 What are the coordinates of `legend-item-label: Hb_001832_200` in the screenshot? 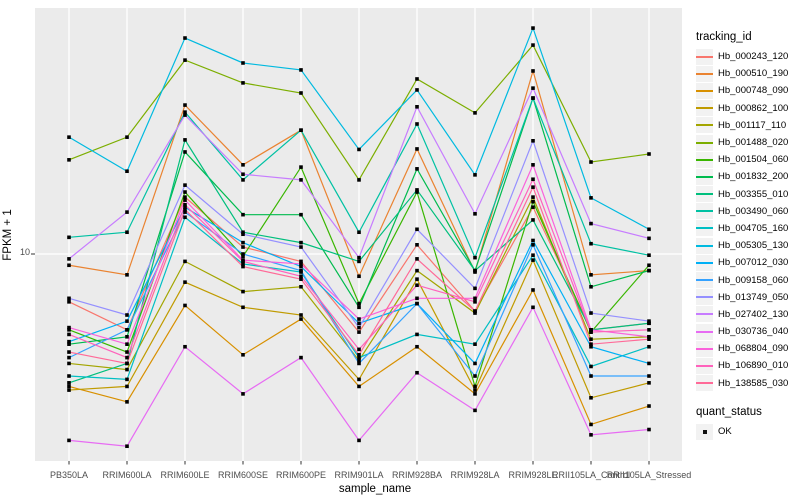 It's located at (753, 177).